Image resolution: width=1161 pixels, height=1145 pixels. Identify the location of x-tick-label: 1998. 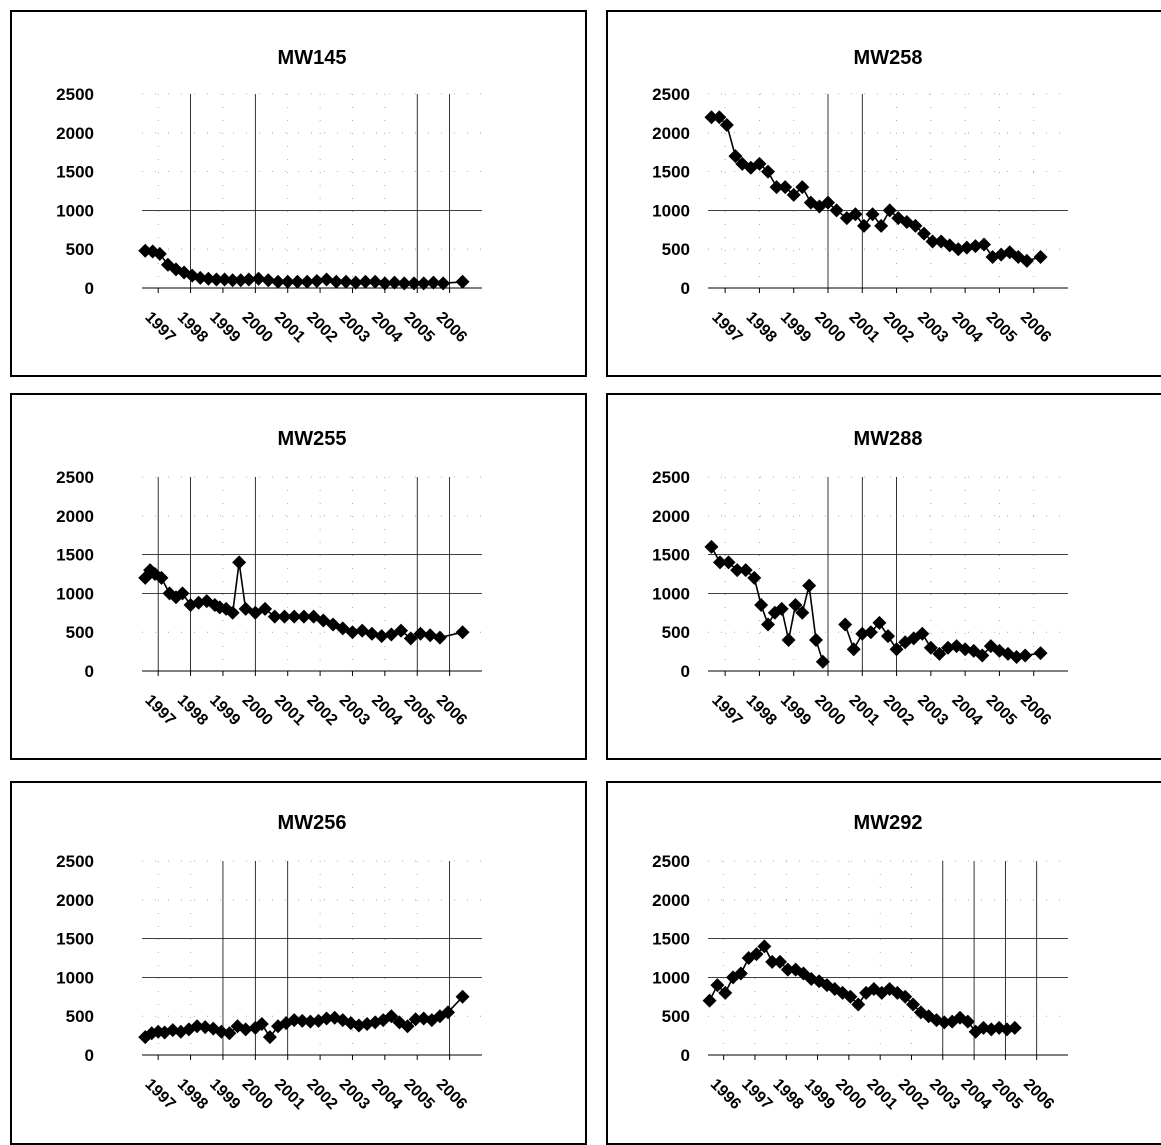
(787, 1094).